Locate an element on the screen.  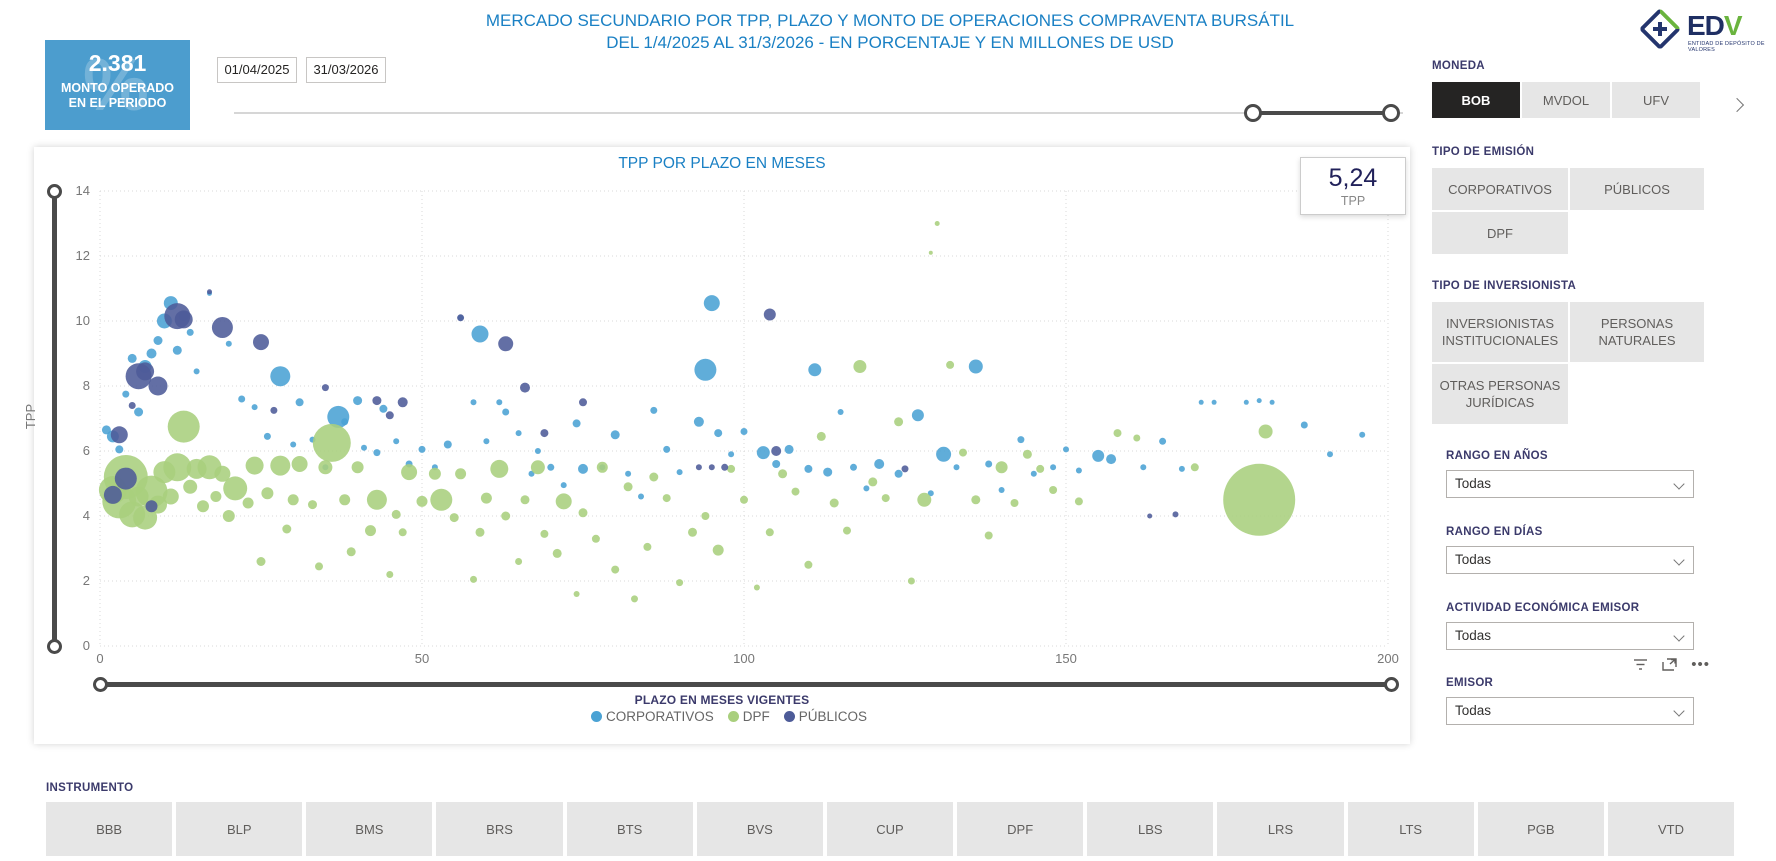
instrumento-option-blp: BLP is located at coordinates (239, 829).